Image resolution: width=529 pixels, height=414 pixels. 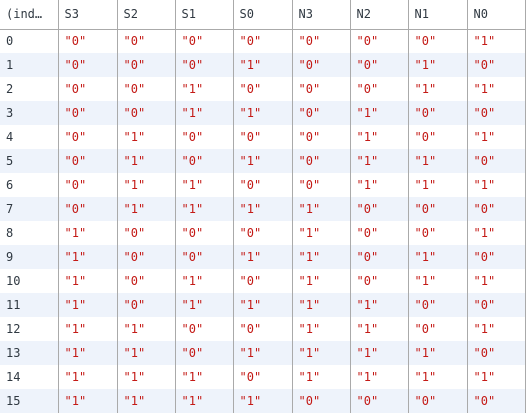 I want to click on table-row: 9 "1" "0" "0" "1" "1" "0" "1" "0", so click(x=263, y=257).